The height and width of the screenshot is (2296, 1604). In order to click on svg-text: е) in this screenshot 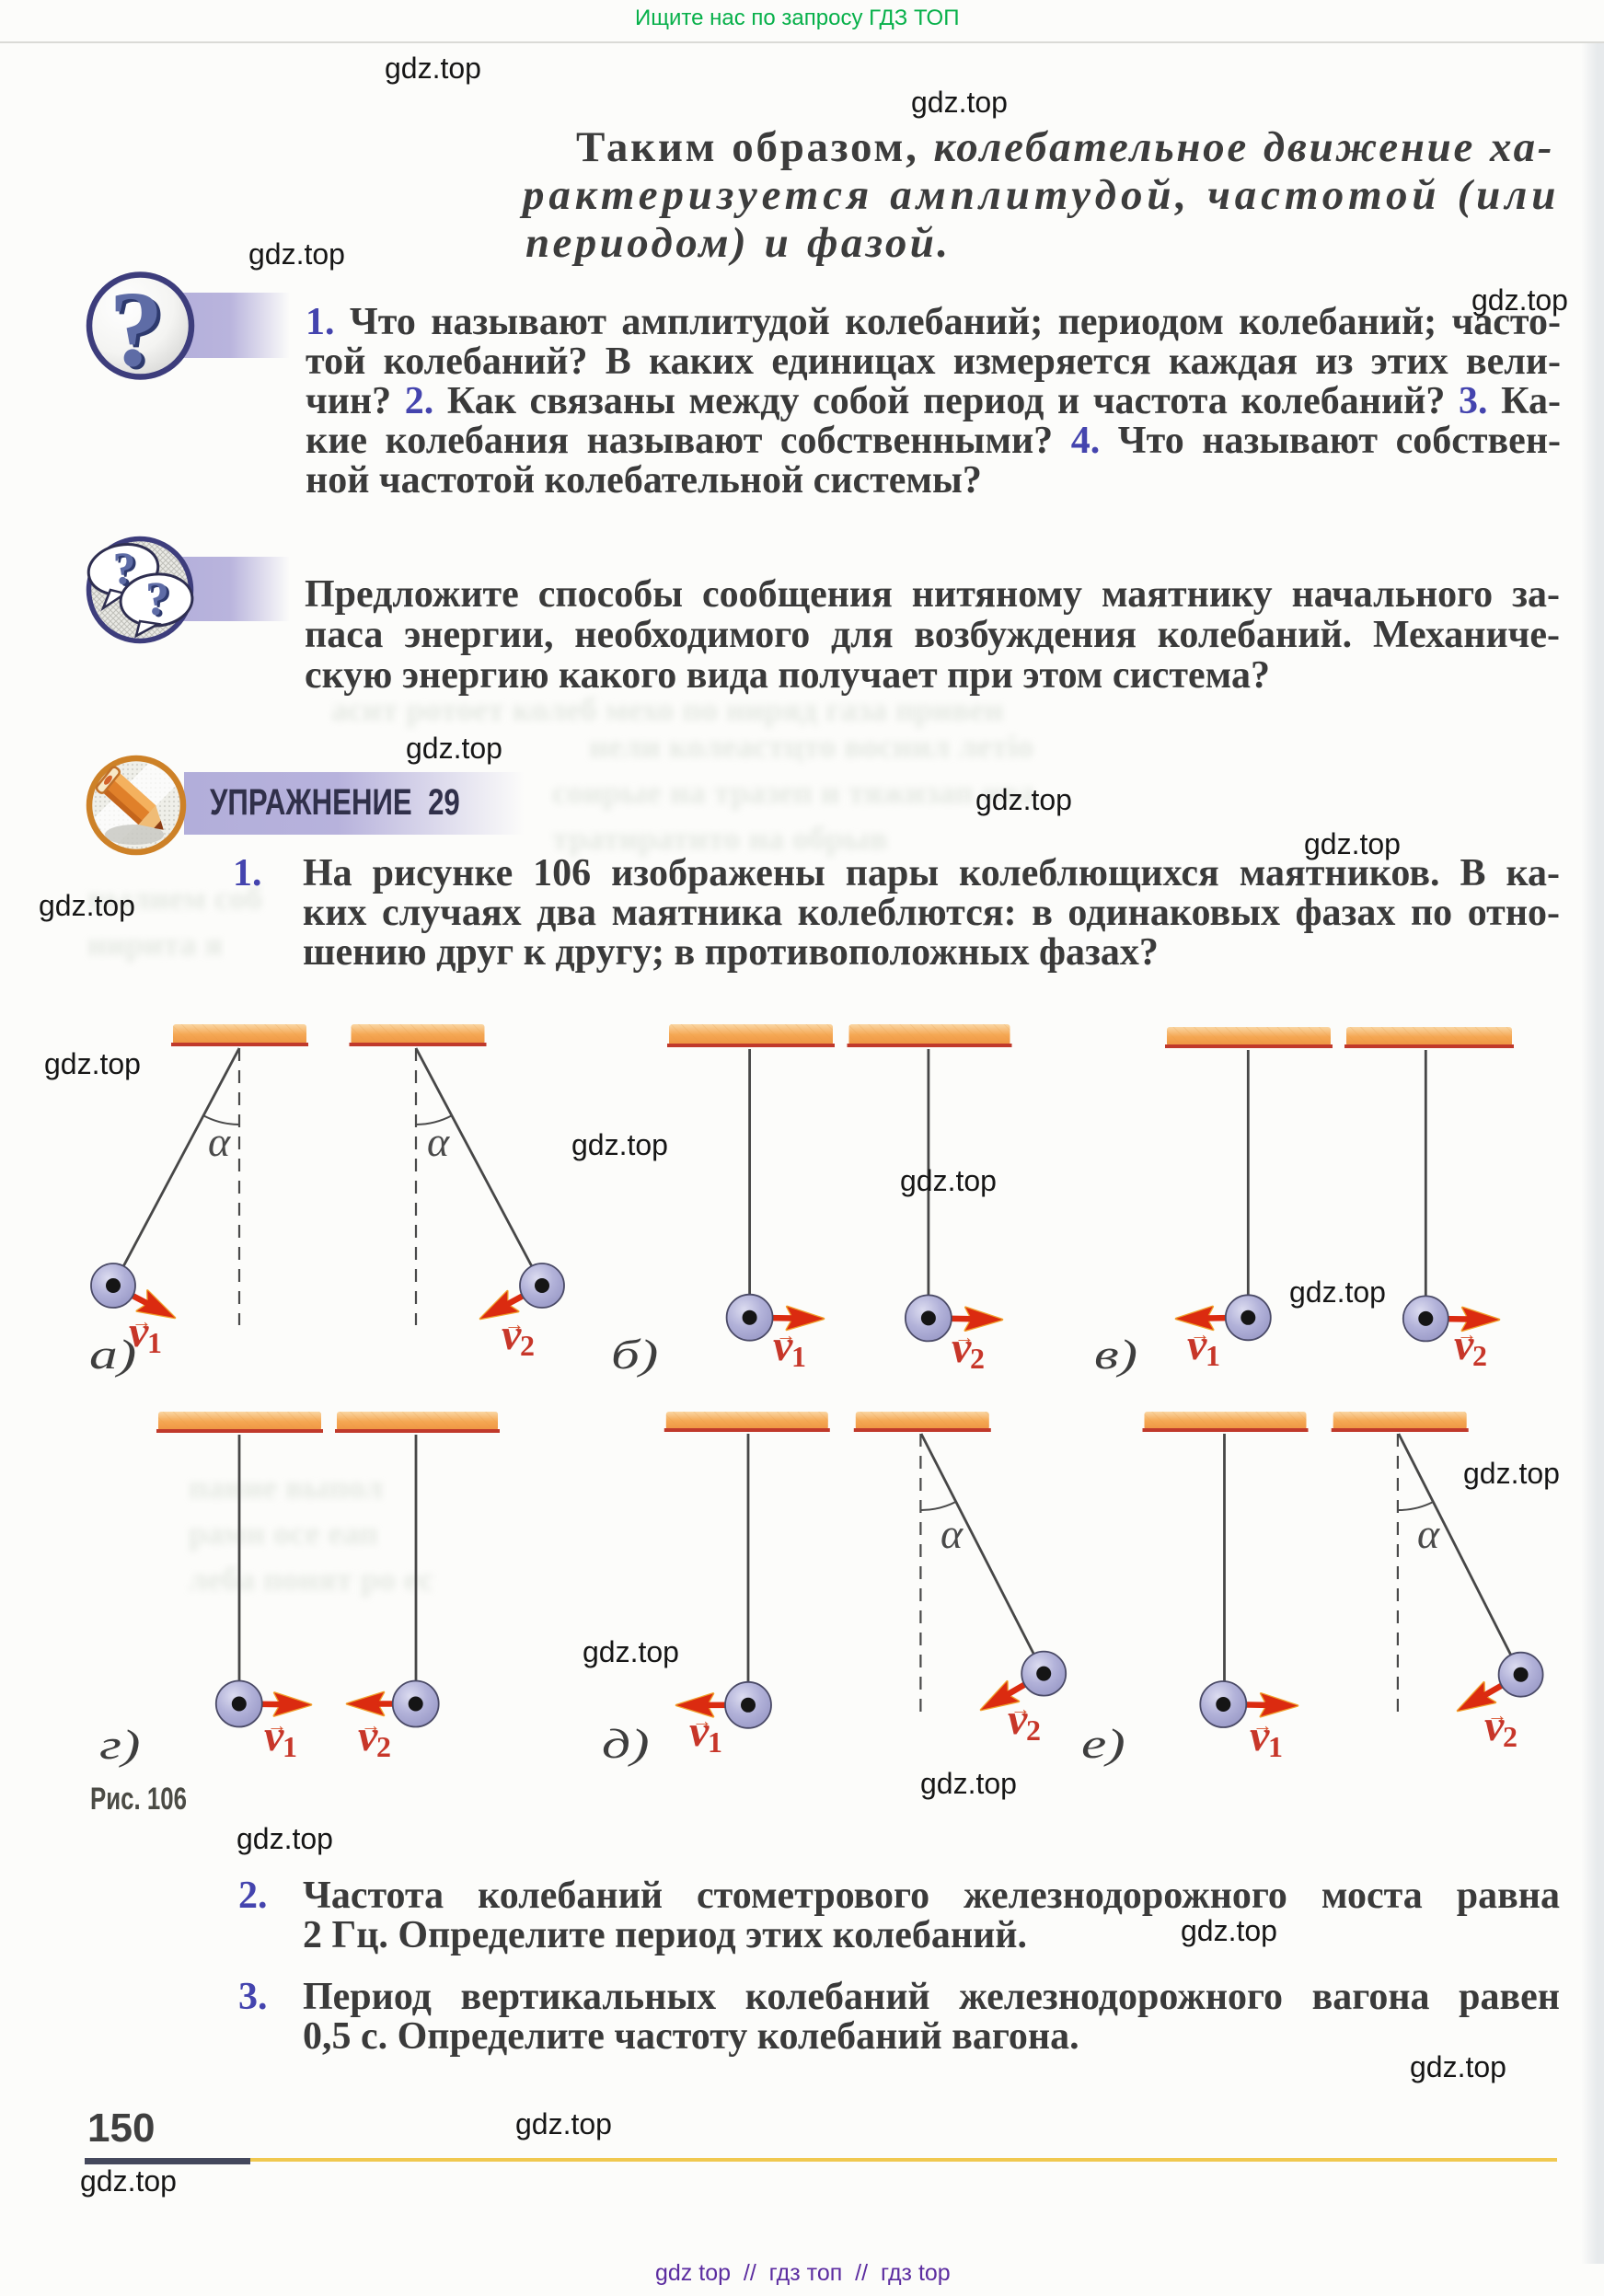, I will do `click(1103, 1745)`.